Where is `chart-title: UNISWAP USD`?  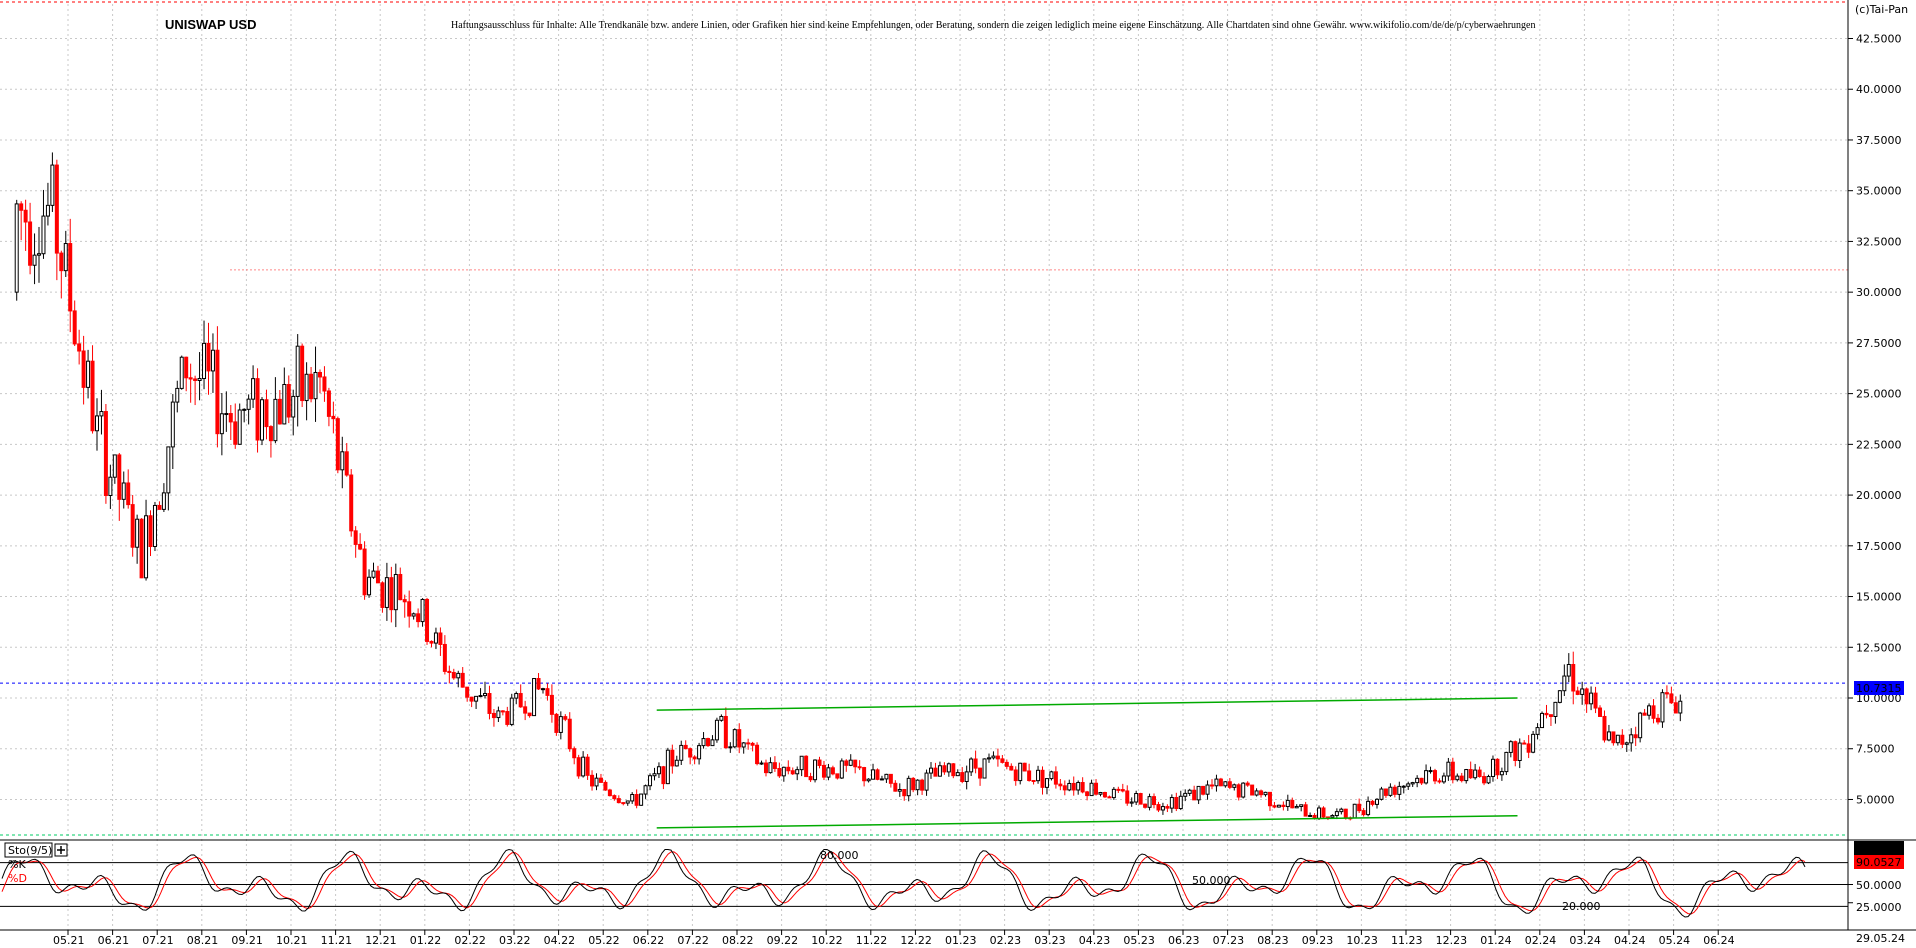 chart-title: UNISWAP USD is located at coordinates (211, 24).